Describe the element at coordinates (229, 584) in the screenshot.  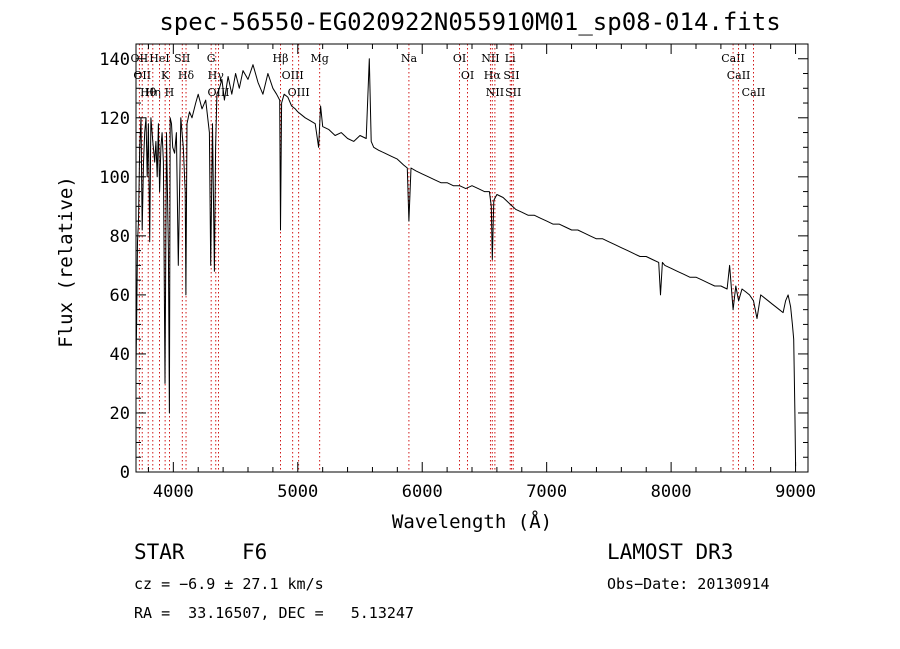
I see `redshift-velocity: cz = −6.9 ± 27.1 km/s` at that location.